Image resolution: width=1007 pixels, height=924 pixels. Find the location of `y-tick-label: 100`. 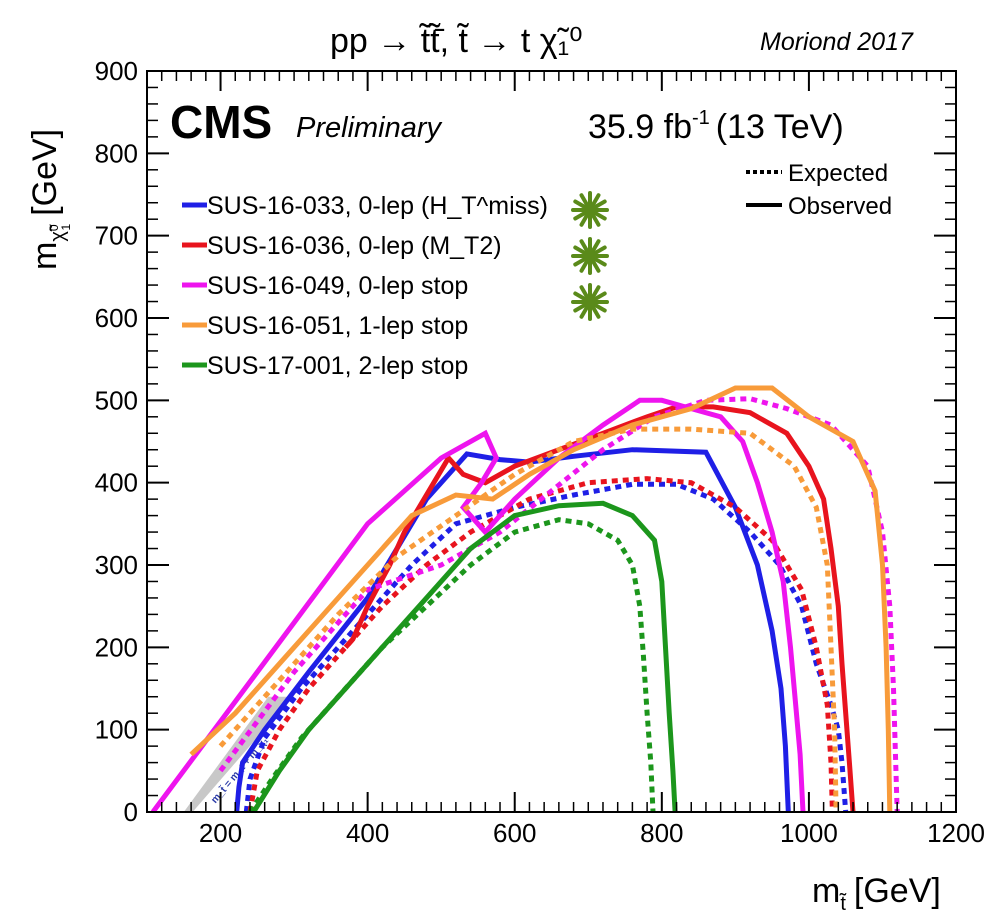

y-tick-label: 100 is located at coordinates (116, 730).